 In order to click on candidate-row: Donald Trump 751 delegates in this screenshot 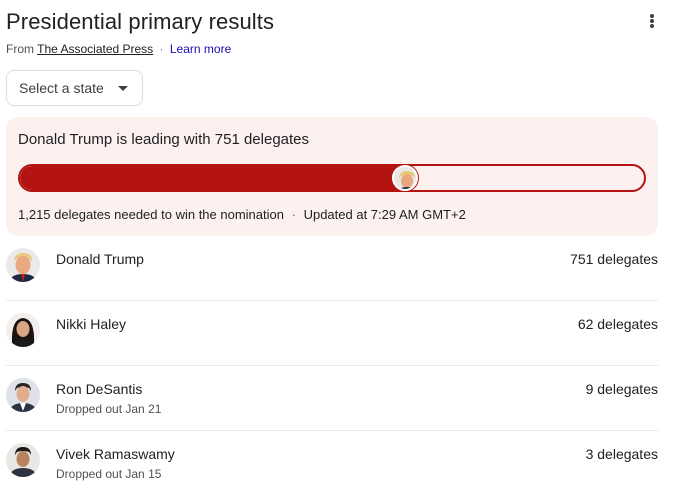, I will do `click(332, 268)`.